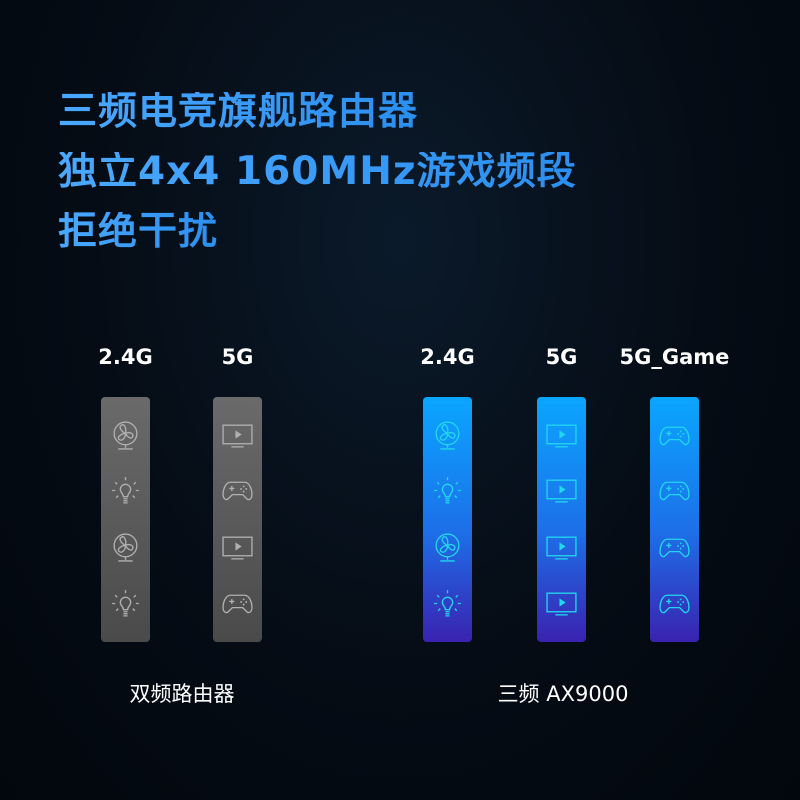 This screenshot has height=800, width=800. What do you see at coordinates (182, 694) in the screenshot?
I see `dual-band-caption: 双频路由器` at bounding box center [182, 694].